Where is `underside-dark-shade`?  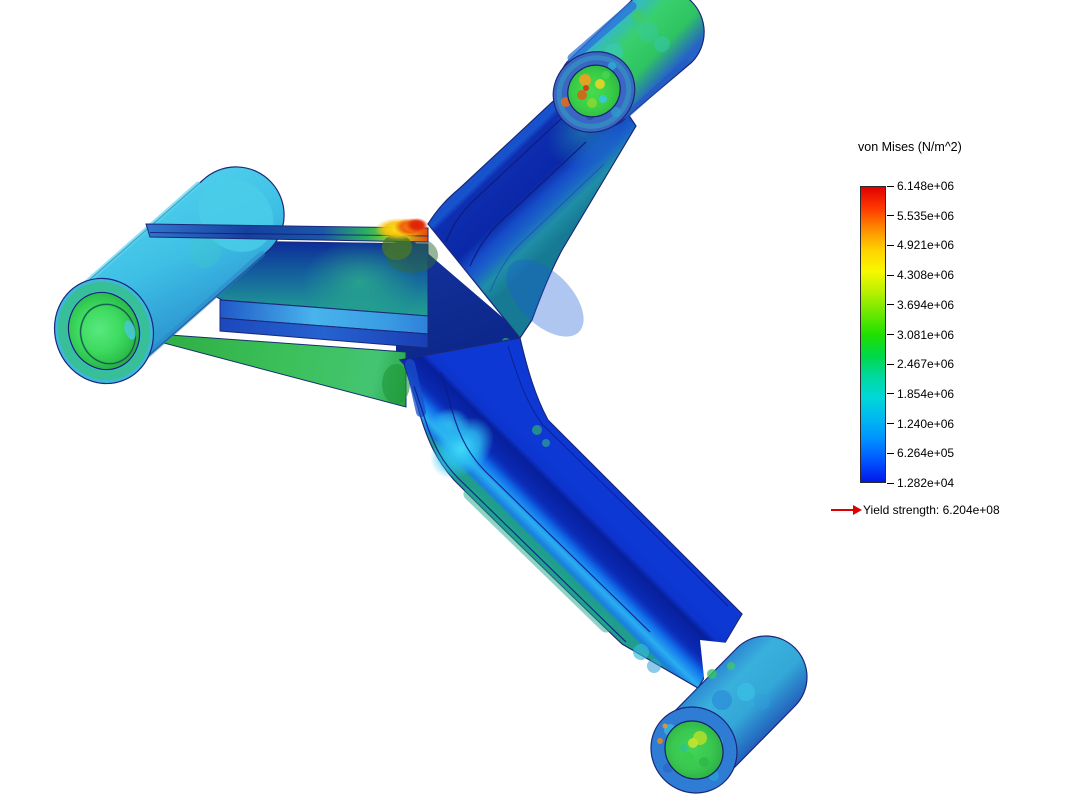
underside-dark-shade is located at coordinates (396, 384).